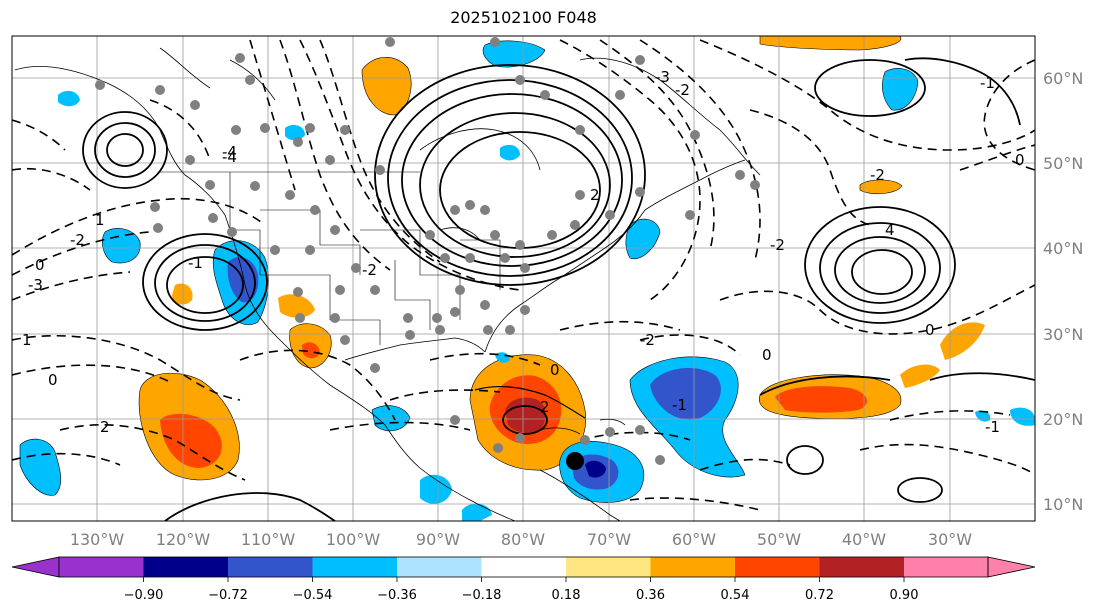 The width and height of the screenshot is (1105, 615). I want to click on lon-label: 100°W, so click(353, 539).